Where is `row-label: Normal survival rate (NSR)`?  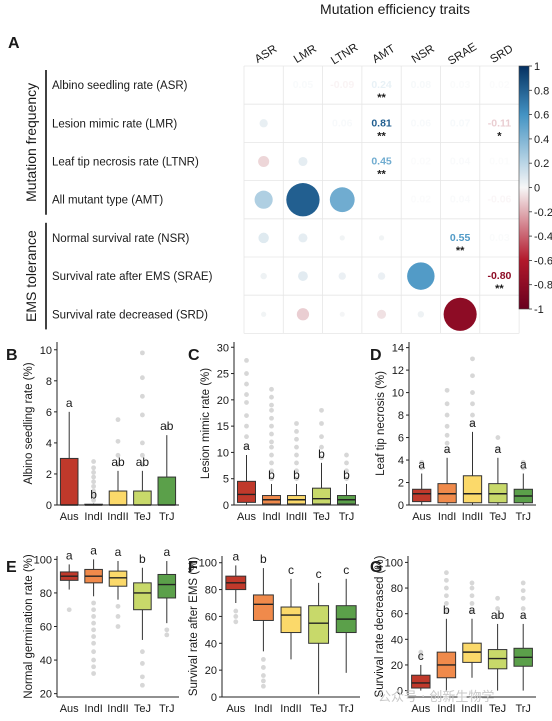
row-label: Normal survival rate (NSR) is located at coordinates (121, 239).